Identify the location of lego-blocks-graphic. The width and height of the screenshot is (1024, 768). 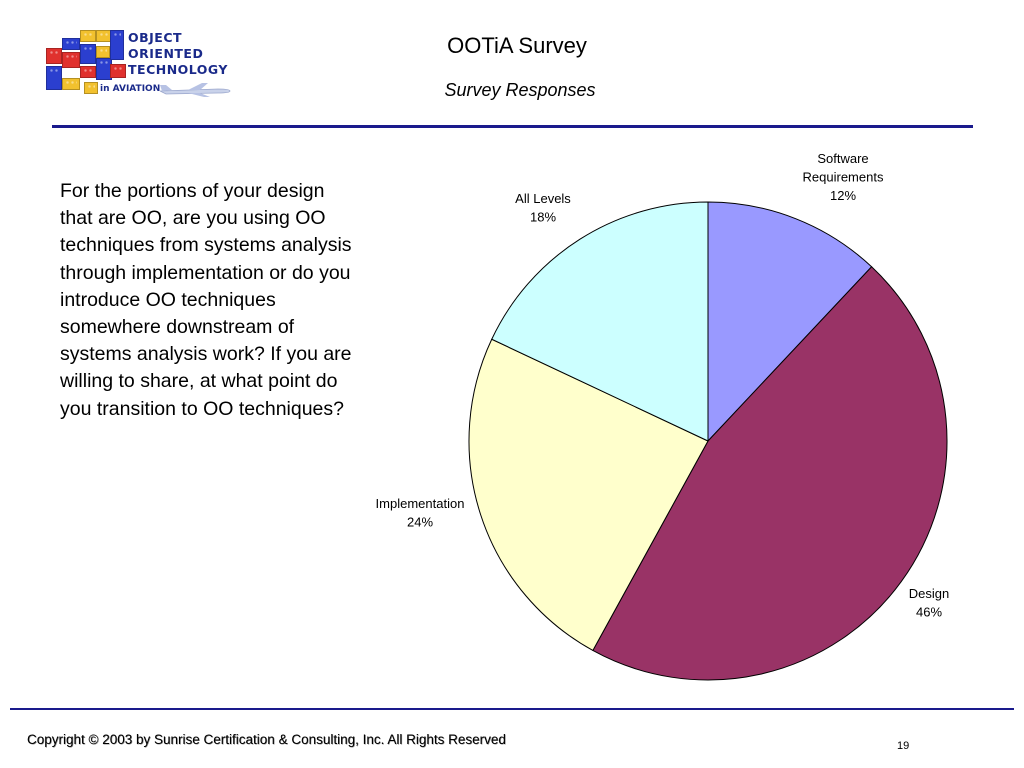
(86, 63).